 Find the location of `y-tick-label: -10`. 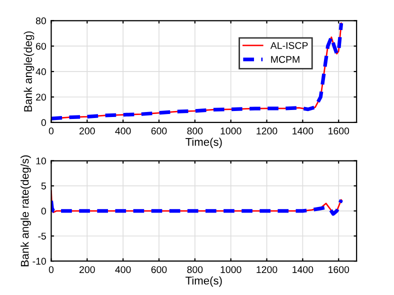

y-tick-label: -10 is located at coordinates (39, 261).